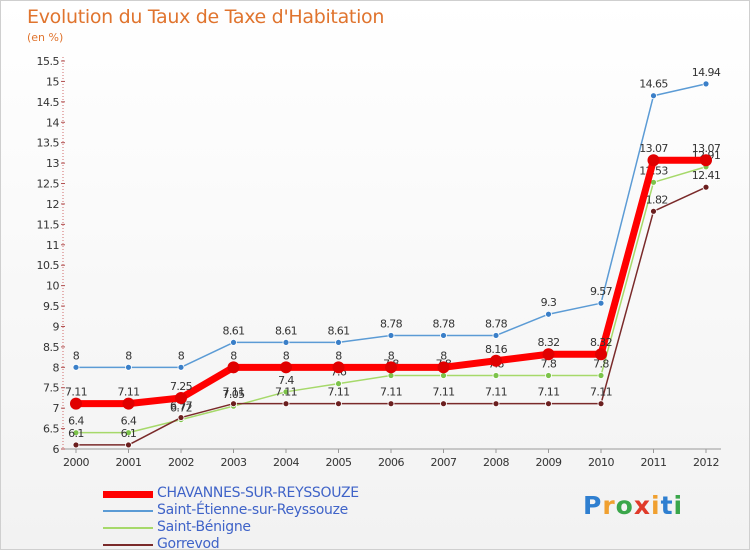 This screenshot has width=750, height=553. I want to click on x-tick-label: 2007, so click(444, 462).